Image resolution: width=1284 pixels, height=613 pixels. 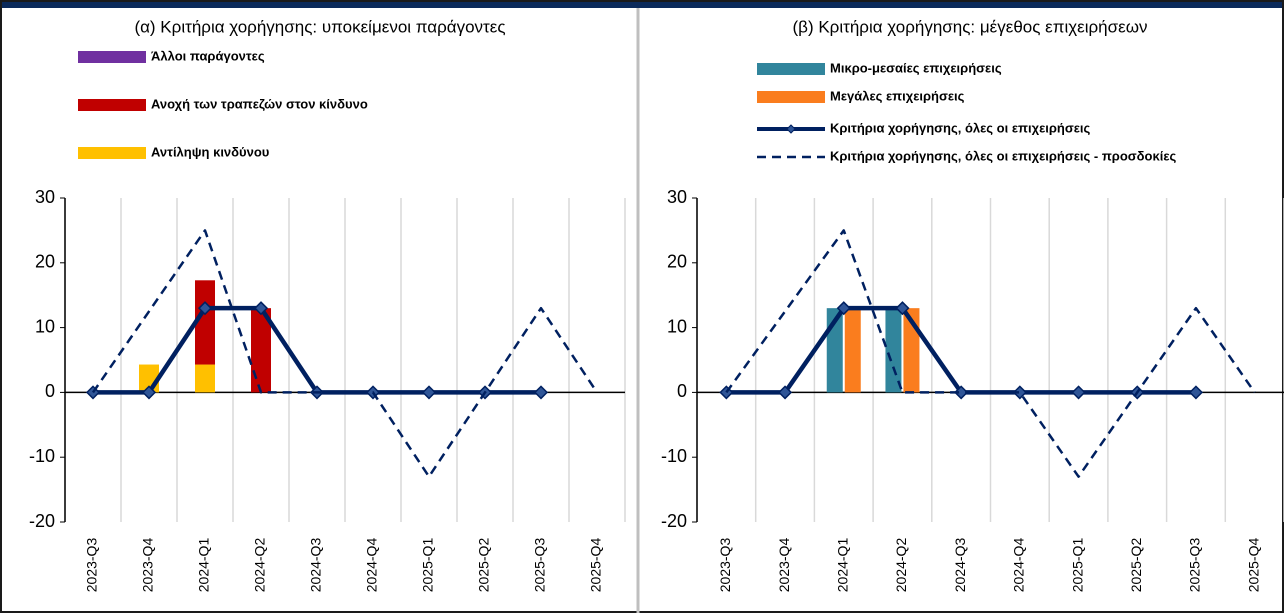 What do you see at coordinates (916, 67) in the screenshot?
I see `legend-label: Μικρο-μεσαίες επιχειρήσεις` at bounding box center [916, 67].